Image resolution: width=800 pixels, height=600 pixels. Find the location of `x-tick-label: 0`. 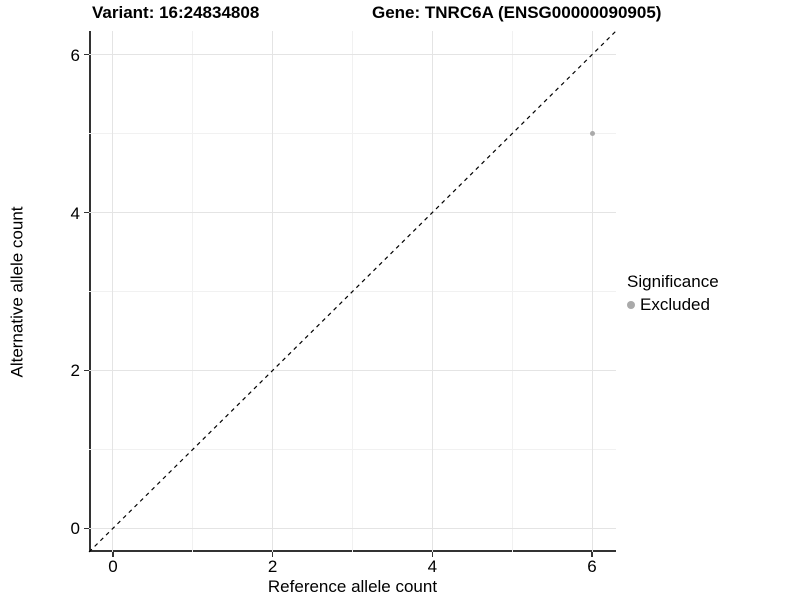

x-tick-label: 0 is located at coordinates (113, 566).